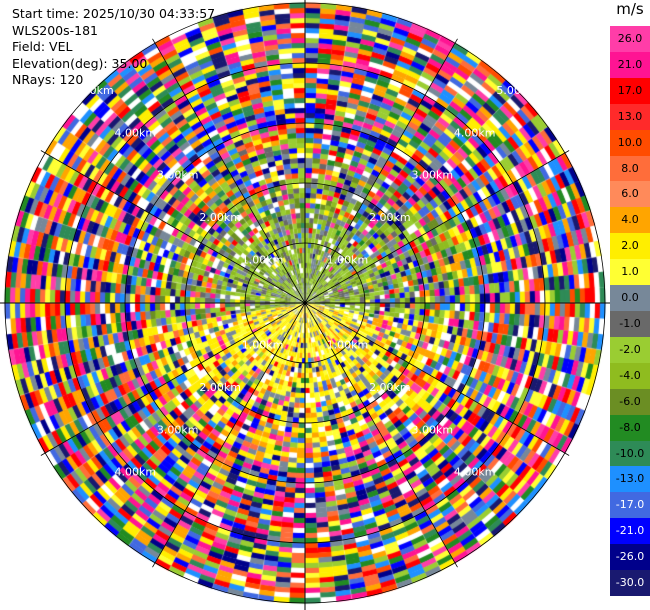 Image resolution: width=650 pixels, height=610 pixels. I want to click on colorbar-tick-label: -8.0, so click(630, 427).